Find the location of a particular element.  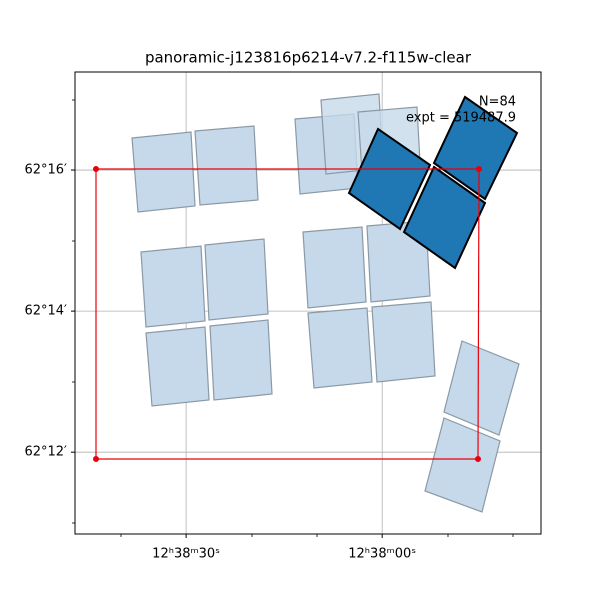

annotation: N=84 is located at coordinates (497, 102).